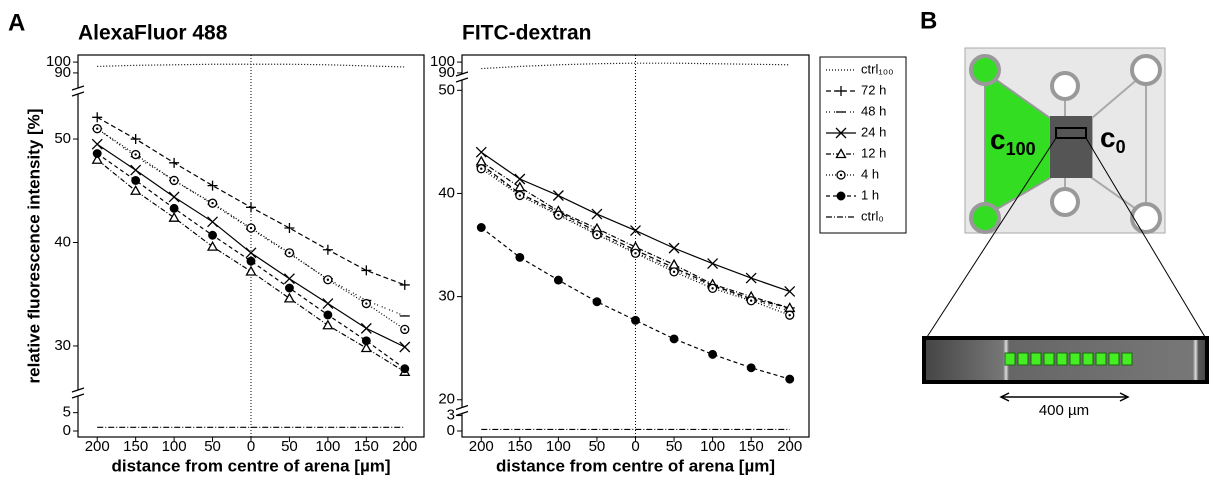 Image resolution: width=1211 pixels, height=485 pixels. Describe the element at coordinates (446, 399) in the screenshot. I see `y-tick-label: 20` at that location.